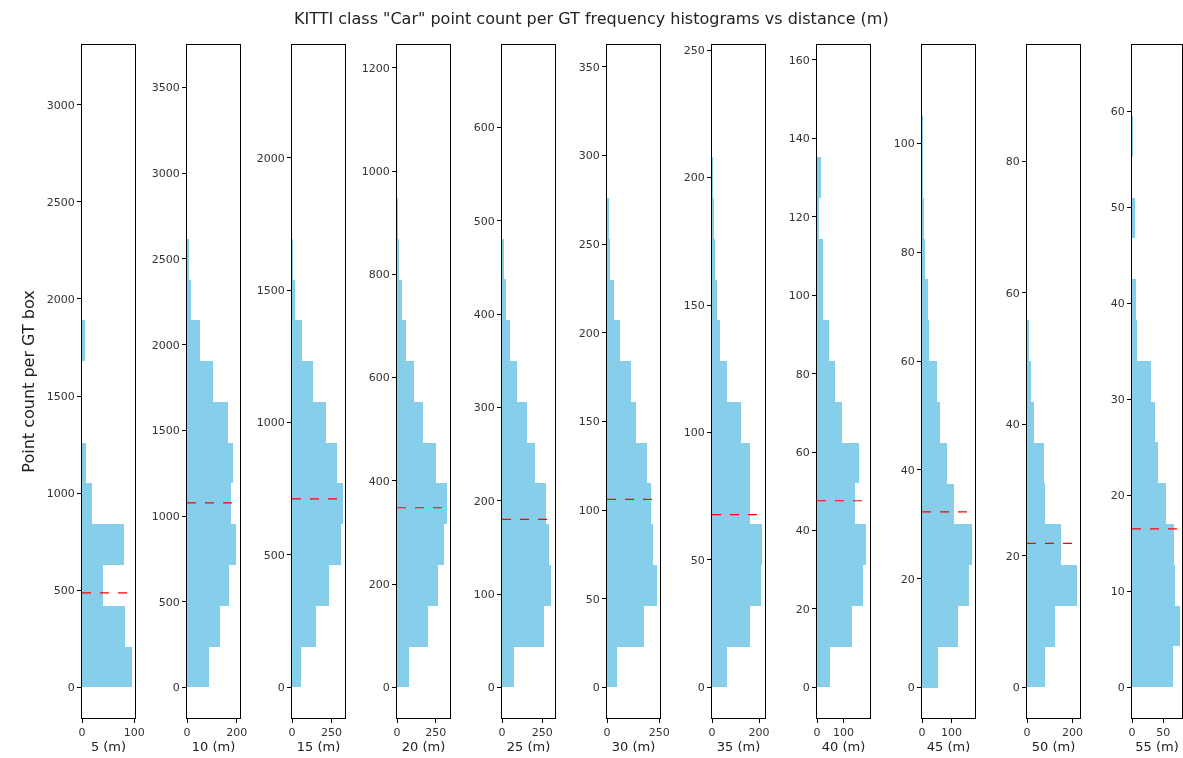 Image resolution: width=1183 pixels, height=758 pixels. I want to click on x-axis-title: 40 (m), so click(843, 747).